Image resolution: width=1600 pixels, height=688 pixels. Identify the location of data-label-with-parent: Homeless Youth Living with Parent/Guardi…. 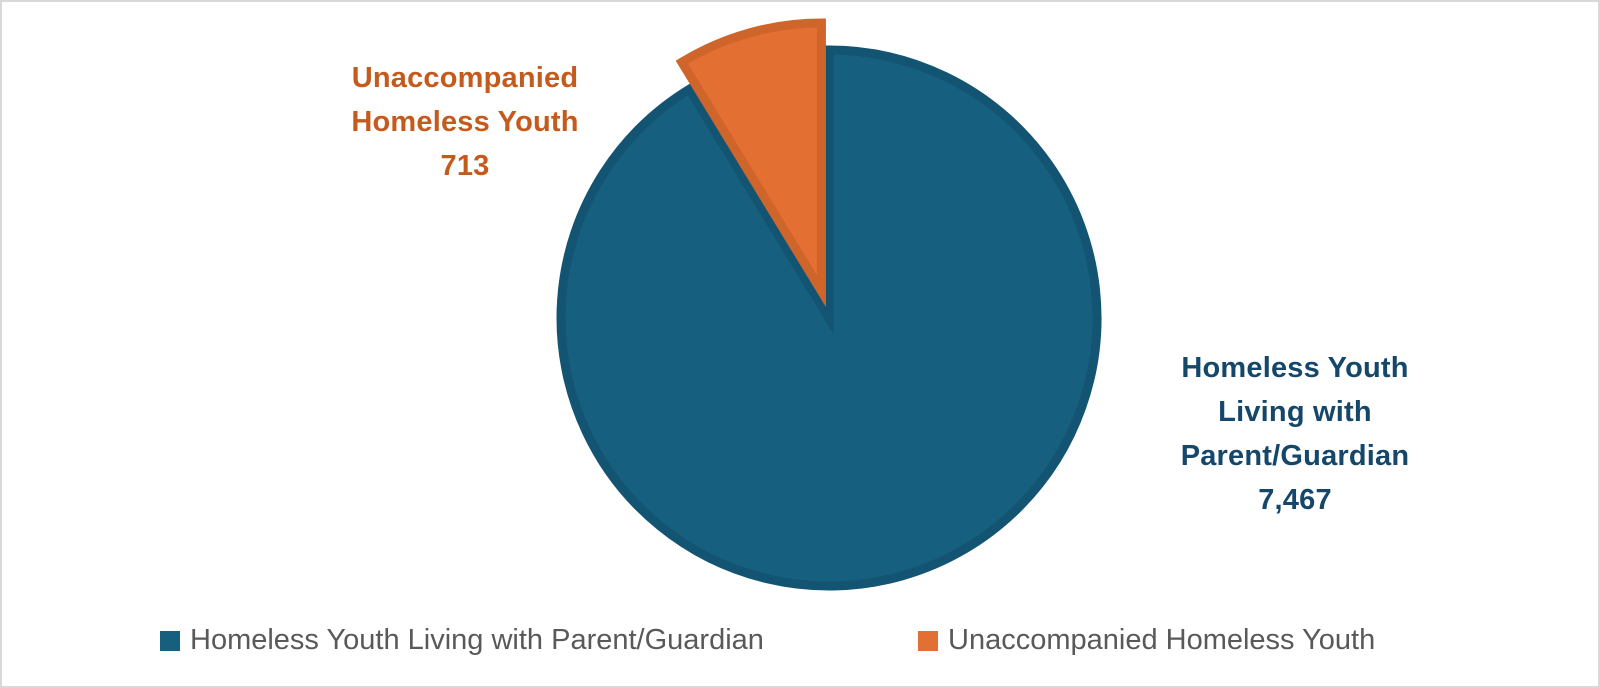
(1295, 434).